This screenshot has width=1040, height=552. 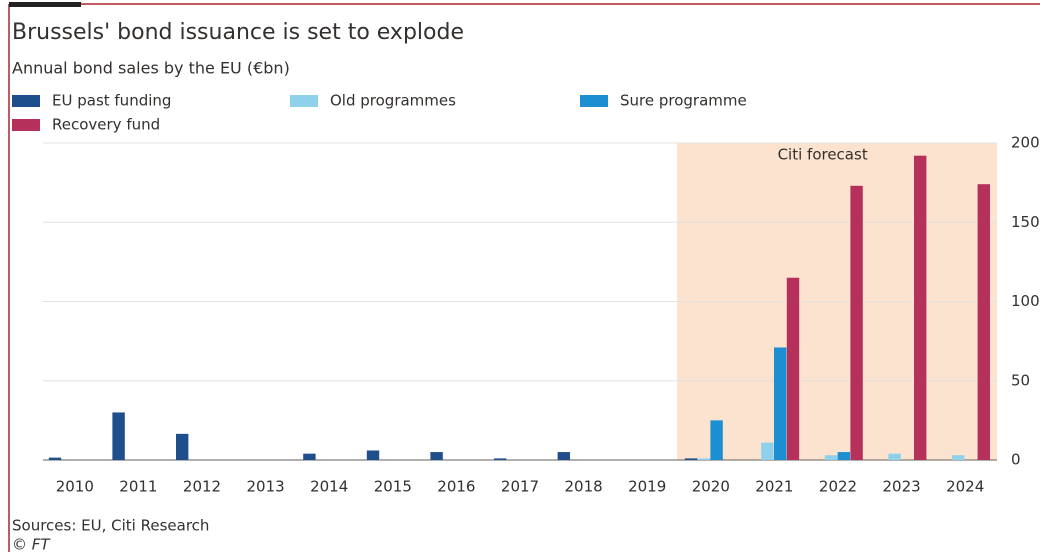 I want to click on x-tick-label: 2010, so click(x=75, y=487).